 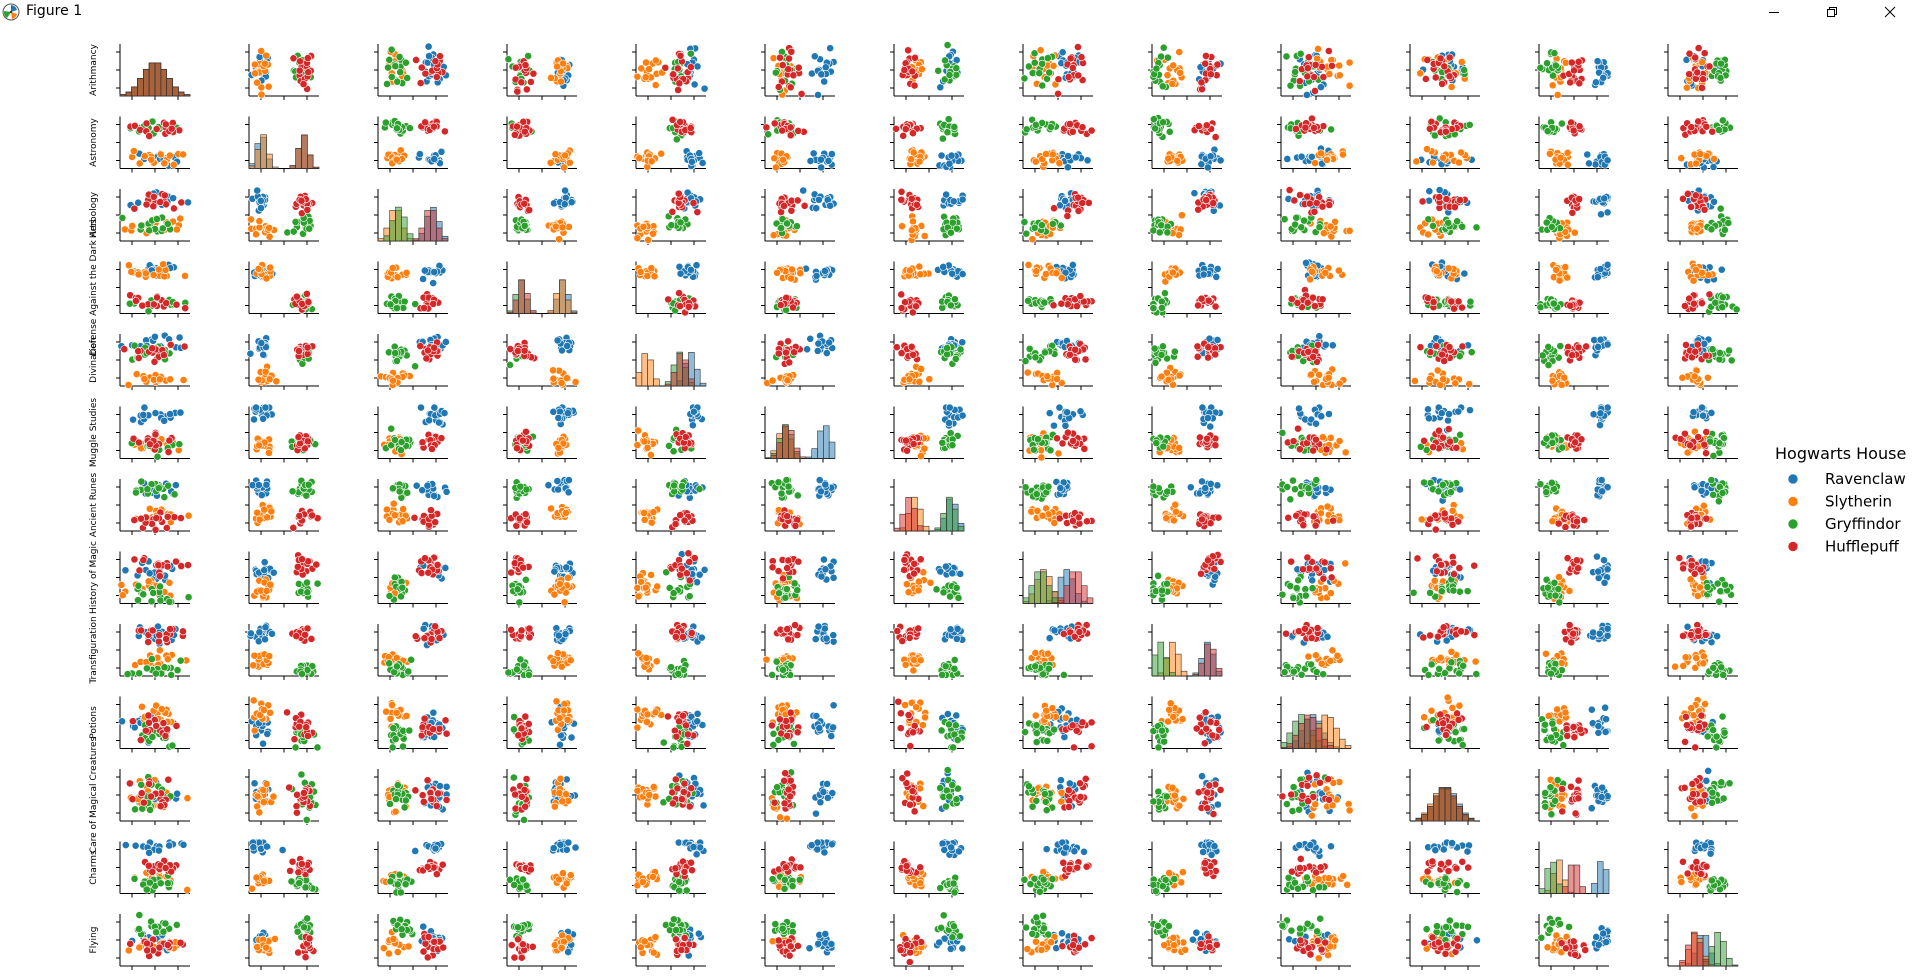 What do you see at coordinates (282, 362) in the screenshot?
I see `panel-divination-vs-astronomy` at bounding box center [282, 362].